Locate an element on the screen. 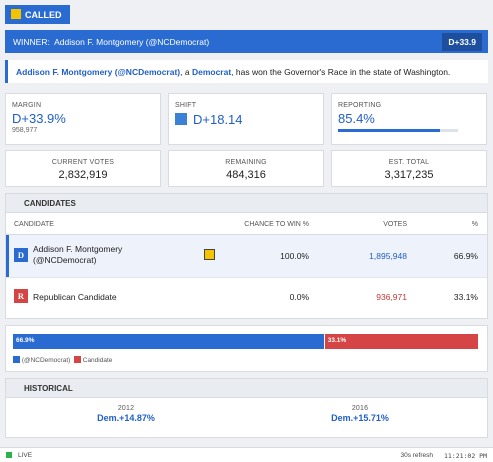  clock: 11:21:02 PM is located at coordinates (465, 456).